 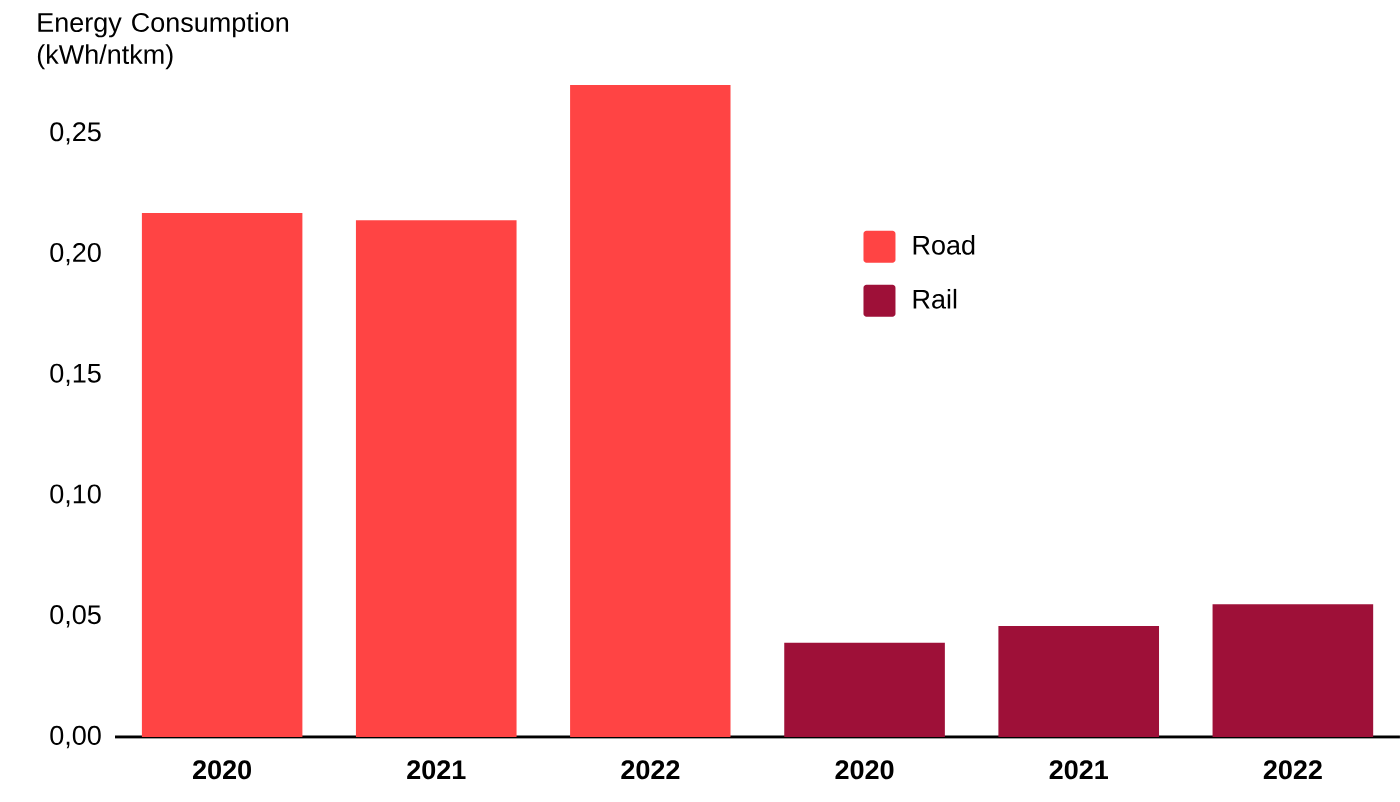 What do you see at coordinates (935, 298) in the screenshot?
I see `legend-label: Rail` at bounding box center [935, 298].